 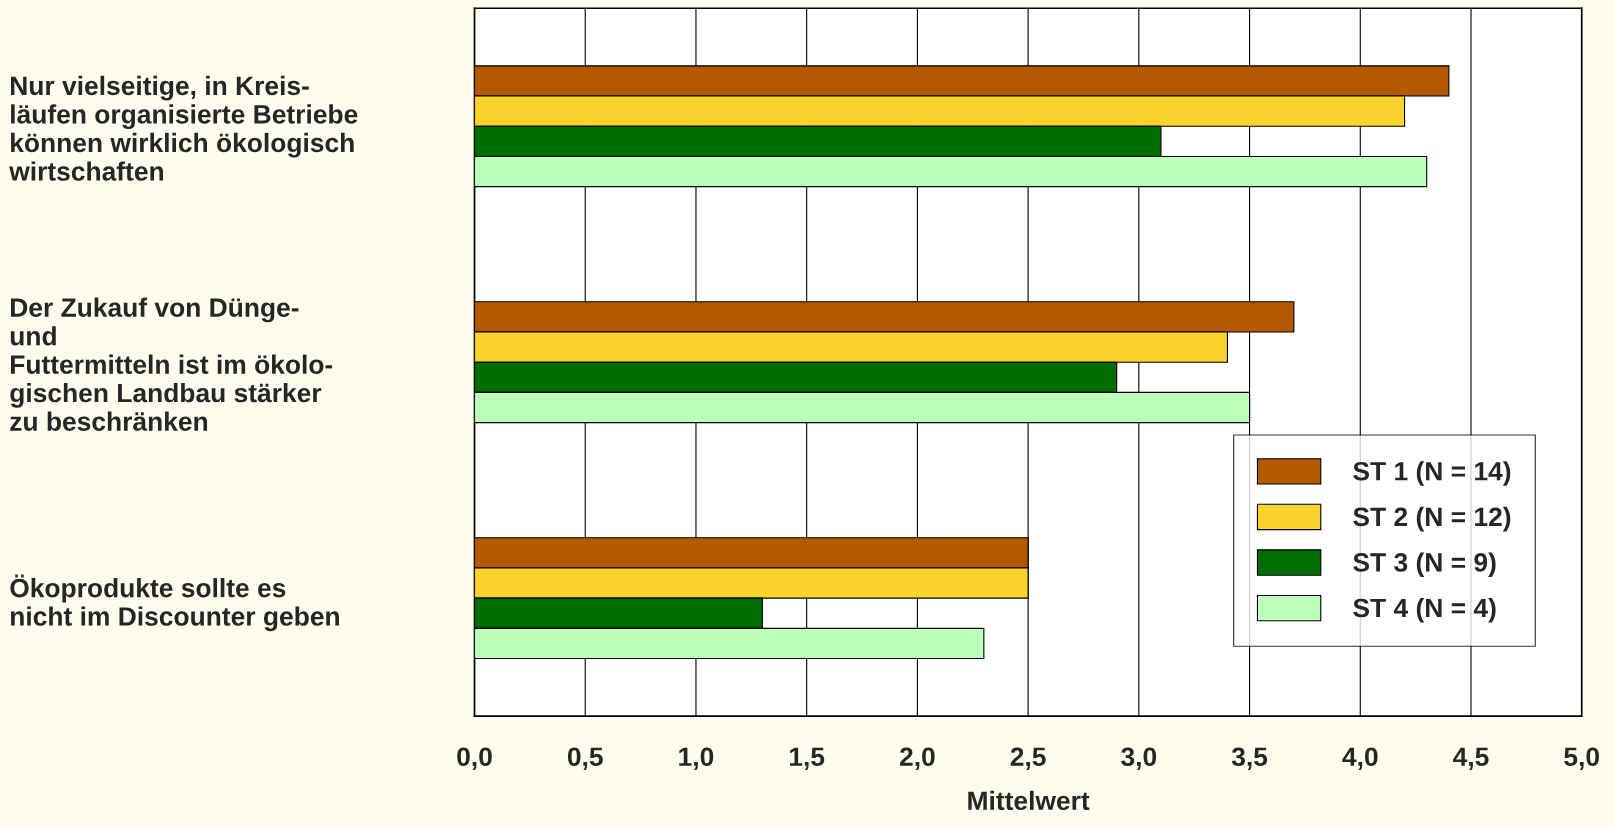 What do you see at coordinates (1249, 758) in the screenshot?
I see `x-tick-label: 3,5` at bounding box center [1249, 758].